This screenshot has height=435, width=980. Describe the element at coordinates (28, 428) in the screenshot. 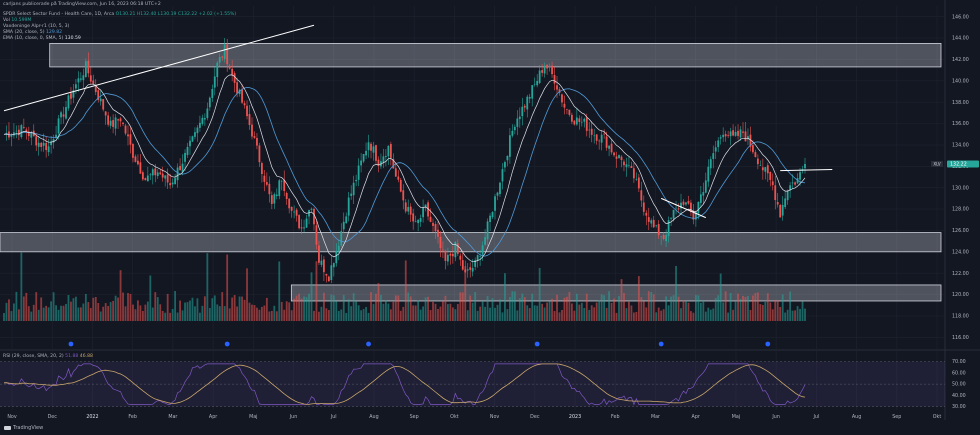

I see `brand-name: TradingView` at that location.